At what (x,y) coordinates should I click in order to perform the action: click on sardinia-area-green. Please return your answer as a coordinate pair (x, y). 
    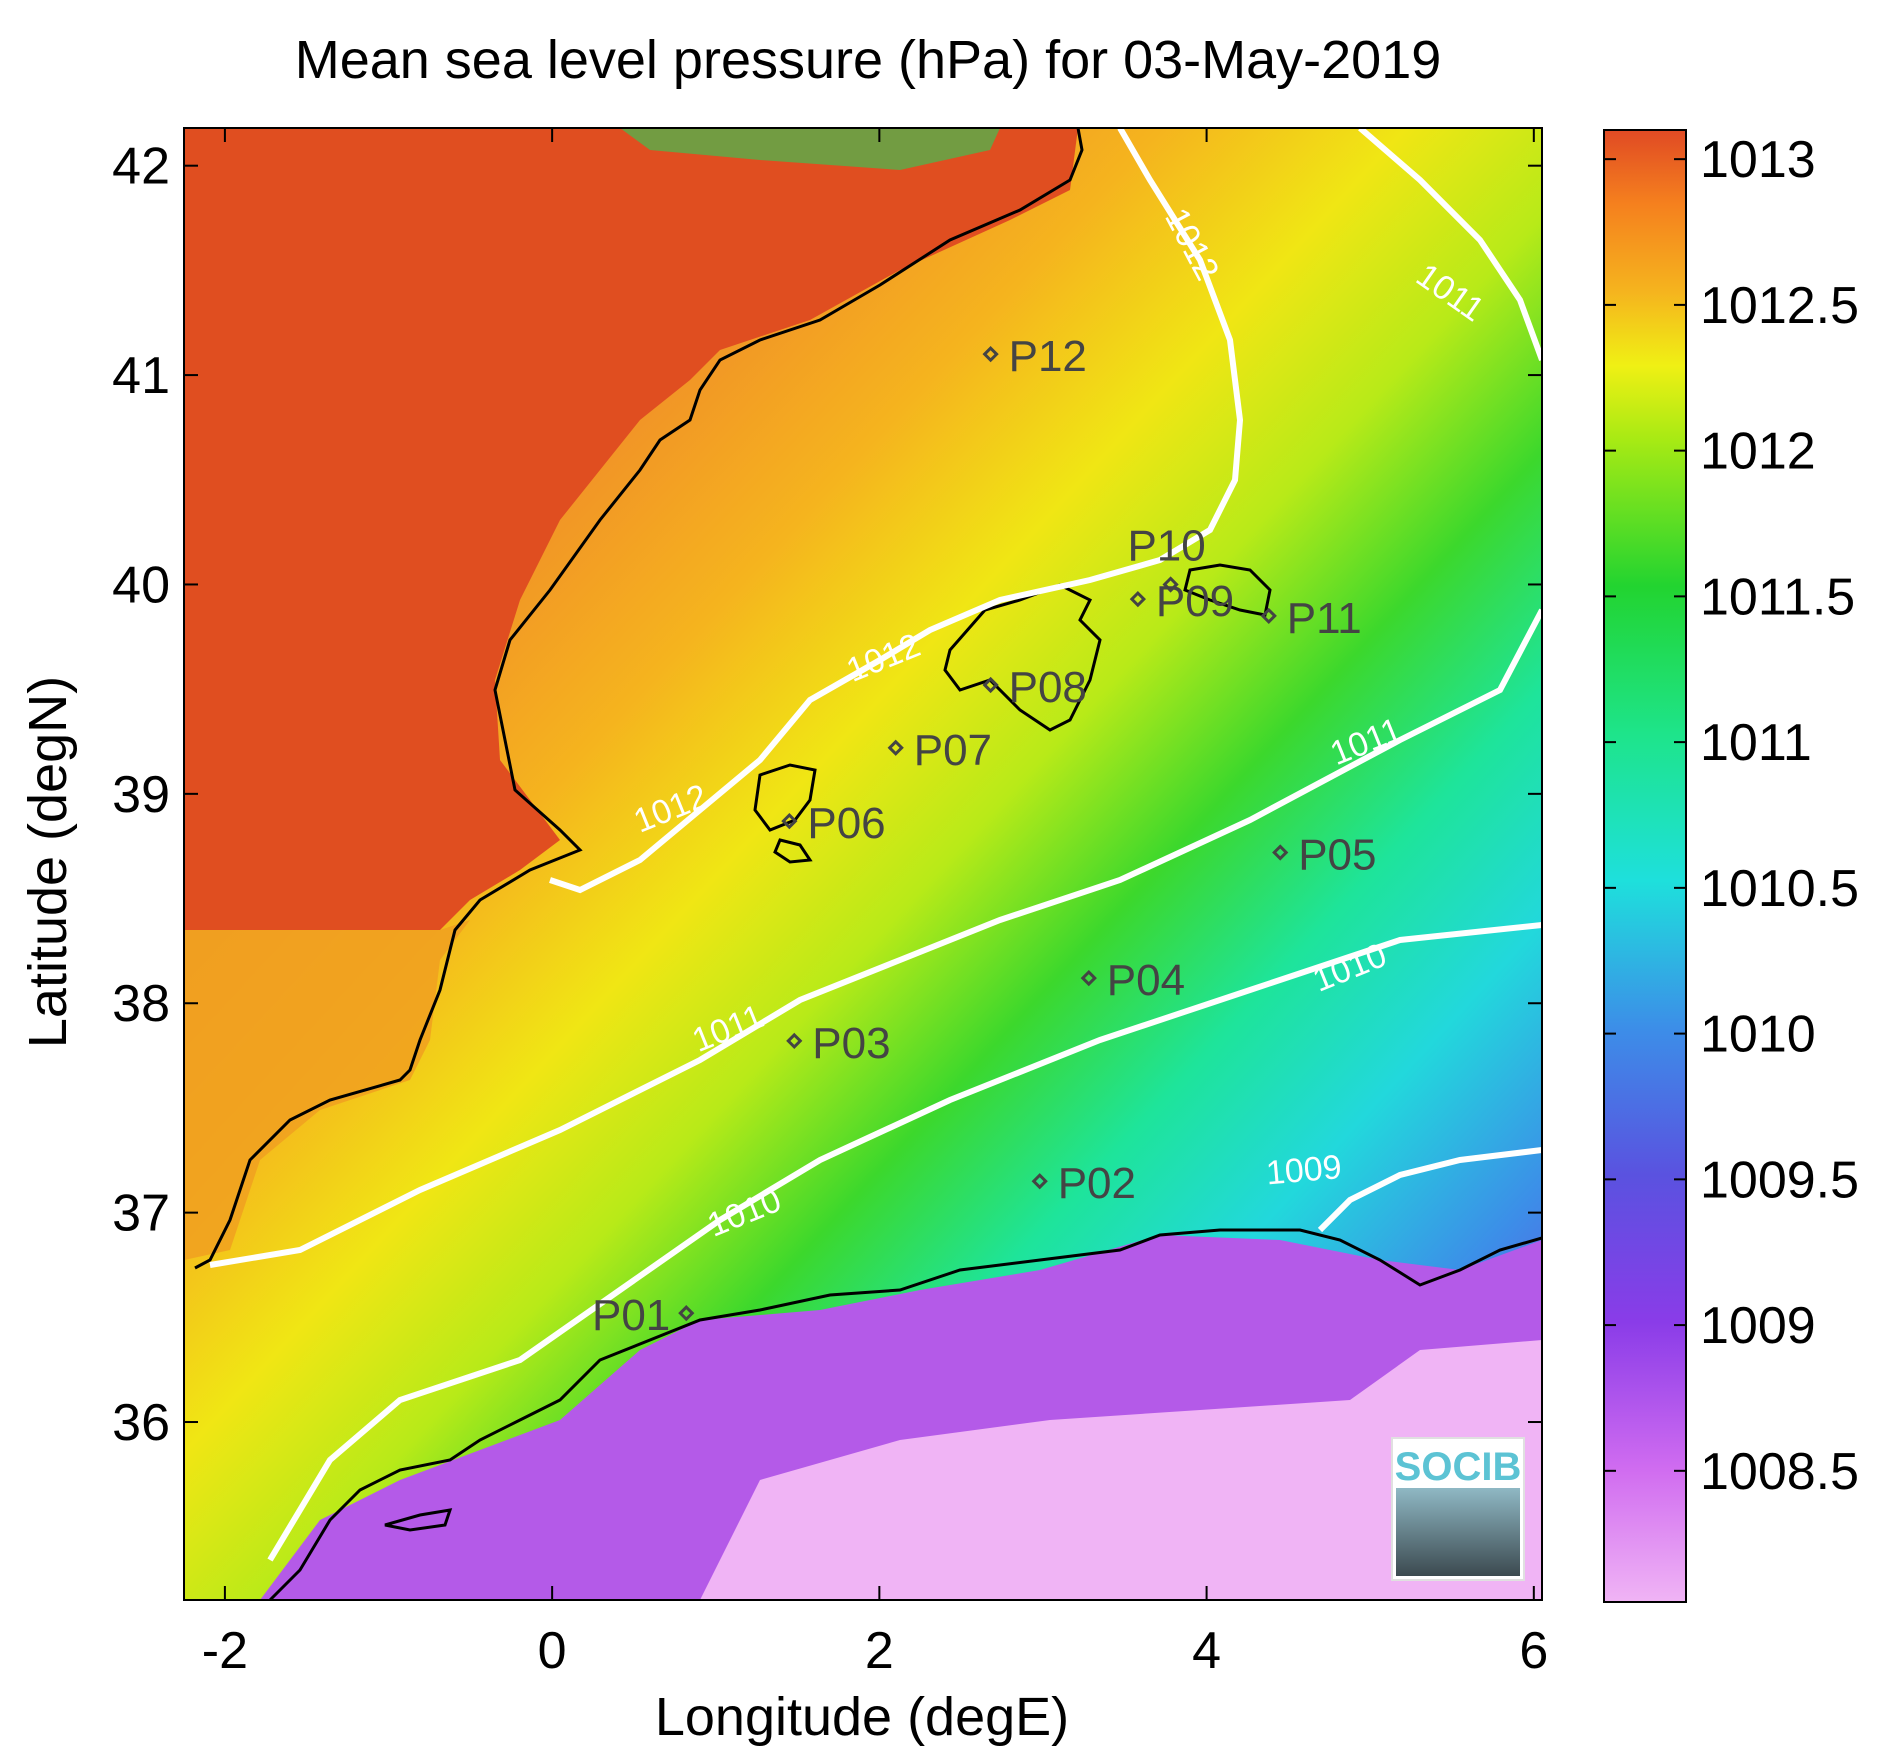
    Looking at the image, I should click on (810, 149).